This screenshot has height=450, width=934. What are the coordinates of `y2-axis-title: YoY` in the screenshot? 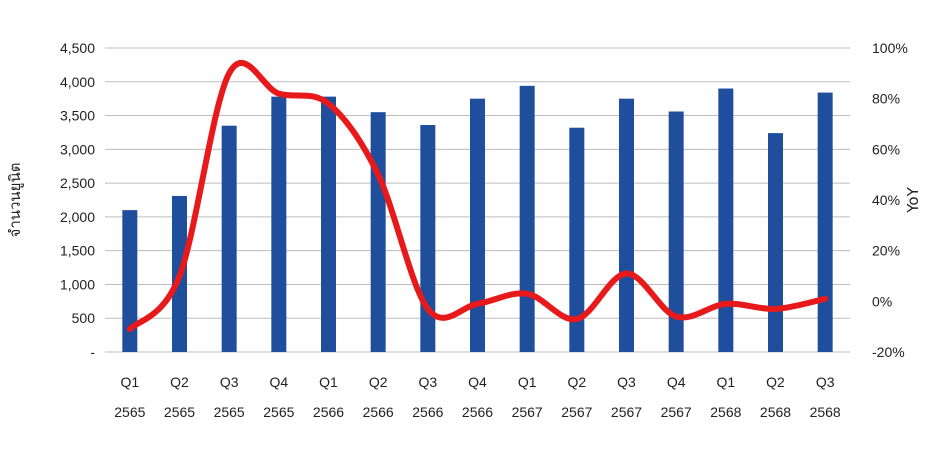 It's located at (913, 199).